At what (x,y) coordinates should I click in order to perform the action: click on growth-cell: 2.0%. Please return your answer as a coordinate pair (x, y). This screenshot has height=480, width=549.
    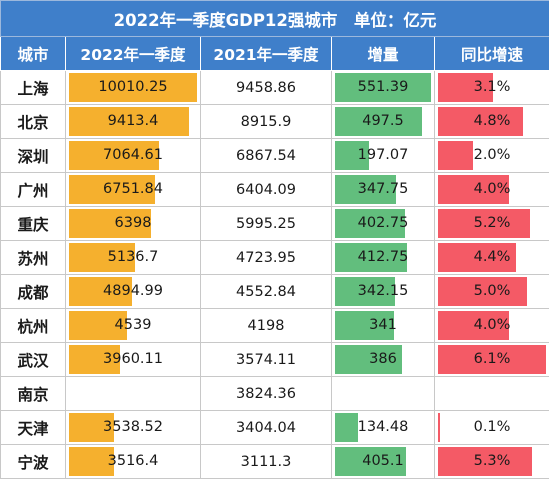
    Looking at the image, I should click on (491, 155).